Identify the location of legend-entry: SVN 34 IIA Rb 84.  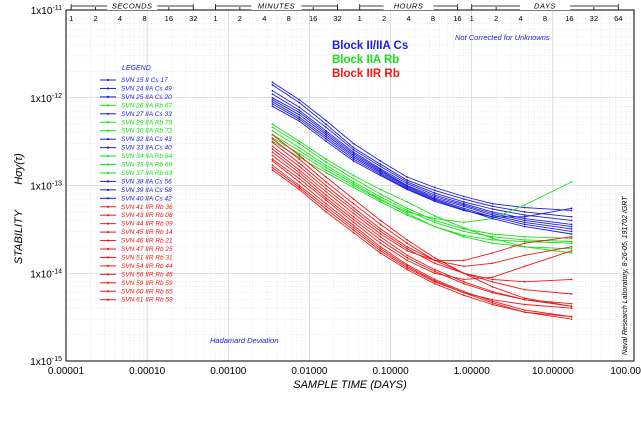
(146, 156).